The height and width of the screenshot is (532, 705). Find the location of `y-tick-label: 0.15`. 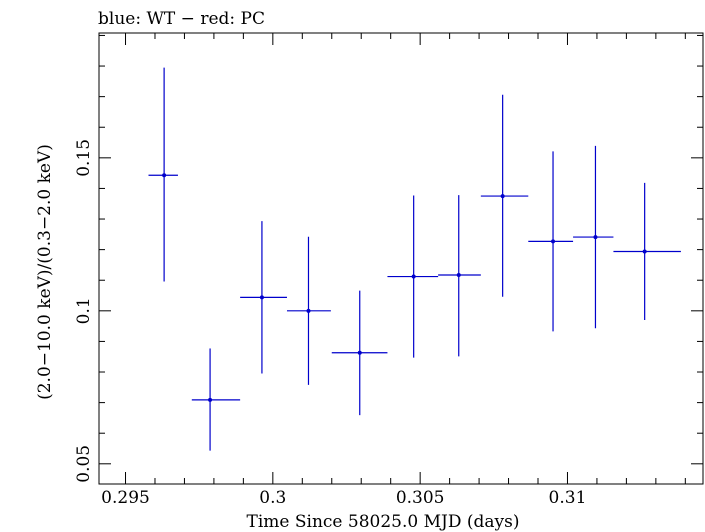

y-tick-label: 0.15 is located at coordinates (84, 158).